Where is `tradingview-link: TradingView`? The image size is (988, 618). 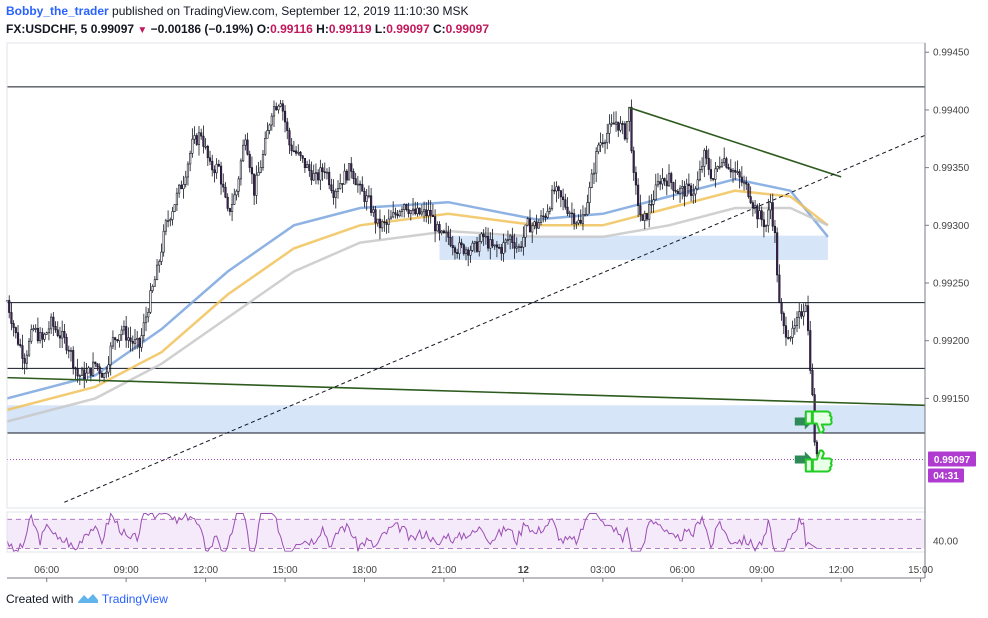
tradingview-link: TradingView is located at coordinates (134, 599).